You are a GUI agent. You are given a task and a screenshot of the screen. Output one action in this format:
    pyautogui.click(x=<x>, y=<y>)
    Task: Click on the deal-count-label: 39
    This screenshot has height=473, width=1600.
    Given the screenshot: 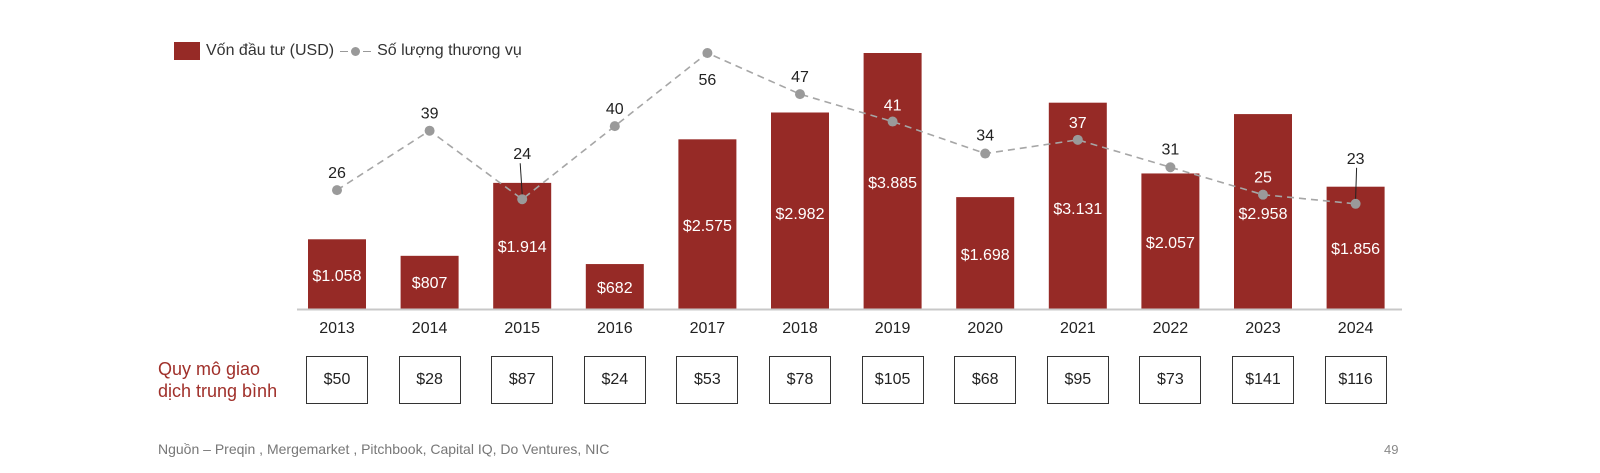 What is the action you would take?
    pyautogui.click(x=430, y=114)
    